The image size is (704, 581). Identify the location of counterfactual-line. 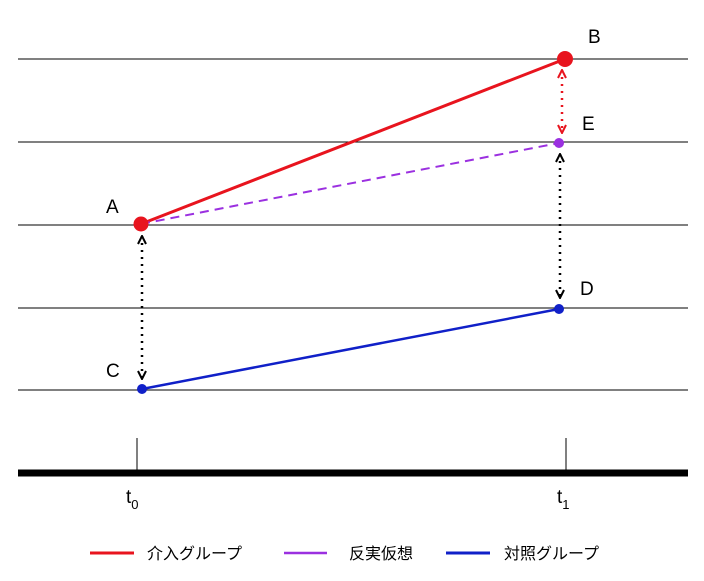
(350, 183).